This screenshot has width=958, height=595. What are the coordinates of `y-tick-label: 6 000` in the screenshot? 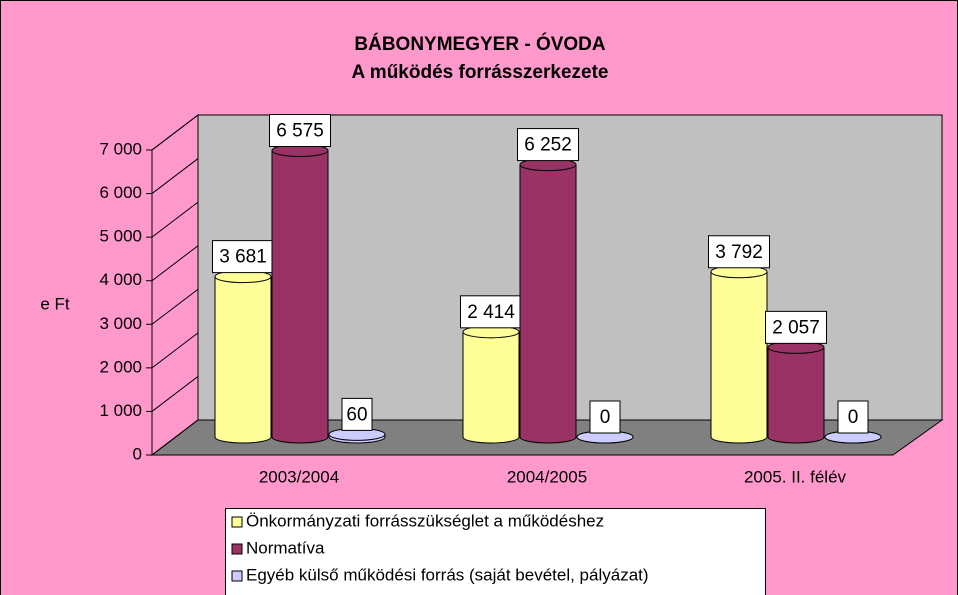 It's located at (120, 192).